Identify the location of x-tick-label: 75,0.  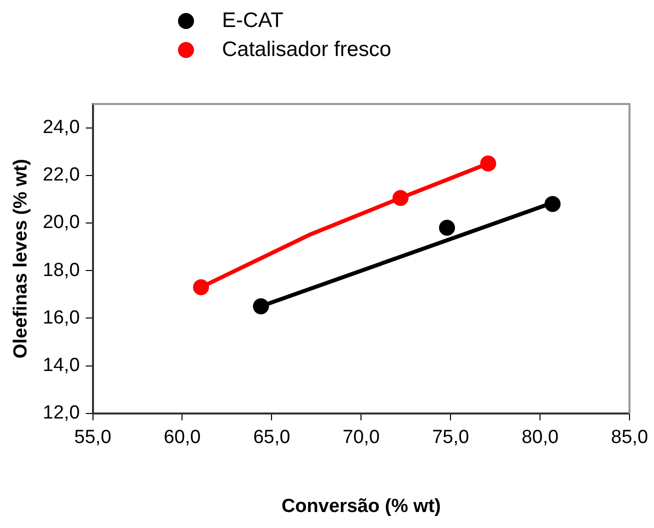
(451, 437).